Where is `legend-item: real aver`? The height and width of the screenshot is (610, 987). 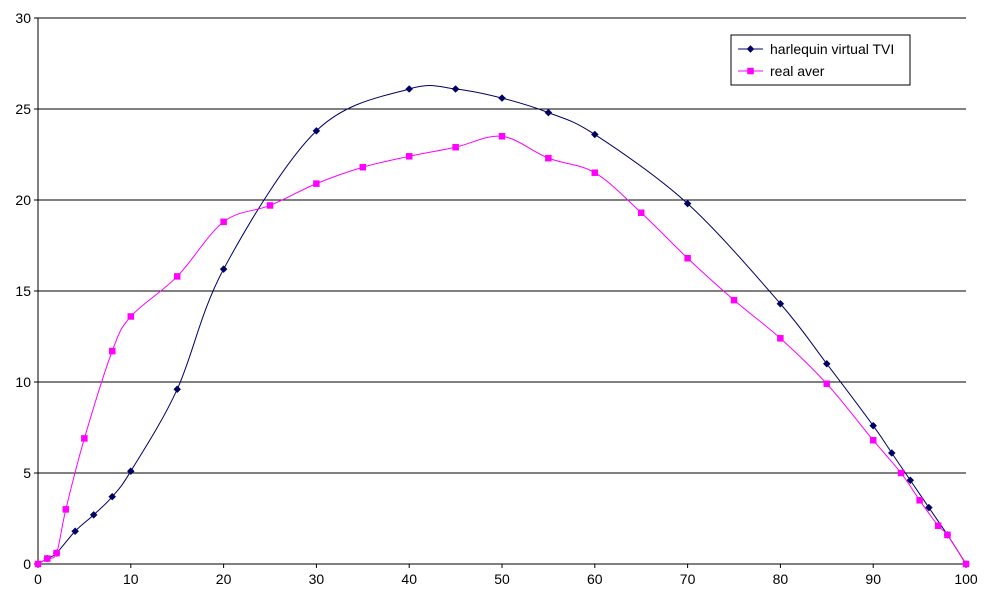
legend-item: real aver is located at coordinates (781, 71).